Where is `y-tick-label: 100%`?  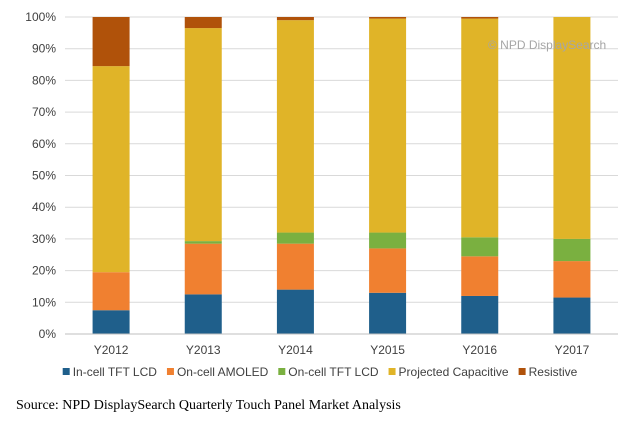 y-tick-label: 100% is located at coordinates (40, 17).